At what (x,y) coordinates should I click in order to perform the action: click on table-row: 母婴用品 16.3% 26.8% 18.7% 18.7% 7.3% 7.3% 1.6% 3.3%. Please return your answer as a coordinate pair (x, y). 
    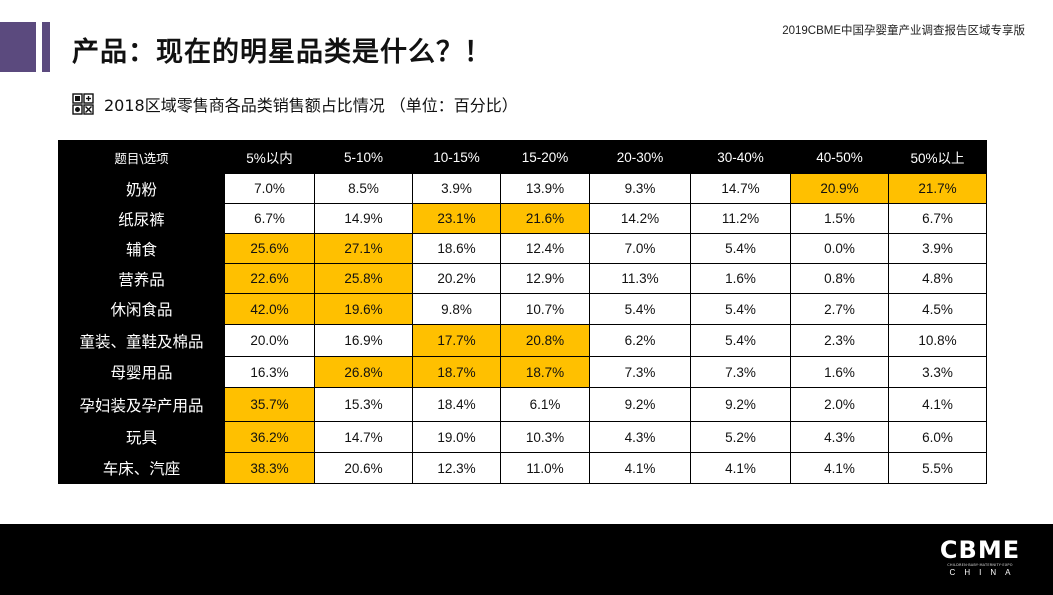
    Looking at the image, I should click on (522, 372).